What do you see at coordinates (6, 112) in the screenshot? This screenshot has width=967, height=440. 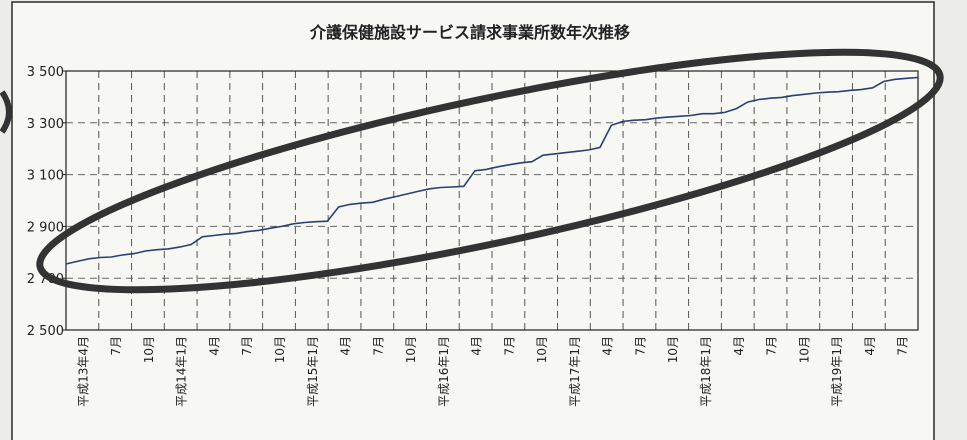 I see `highlight-mark-left` at bounding box center [6, 112].